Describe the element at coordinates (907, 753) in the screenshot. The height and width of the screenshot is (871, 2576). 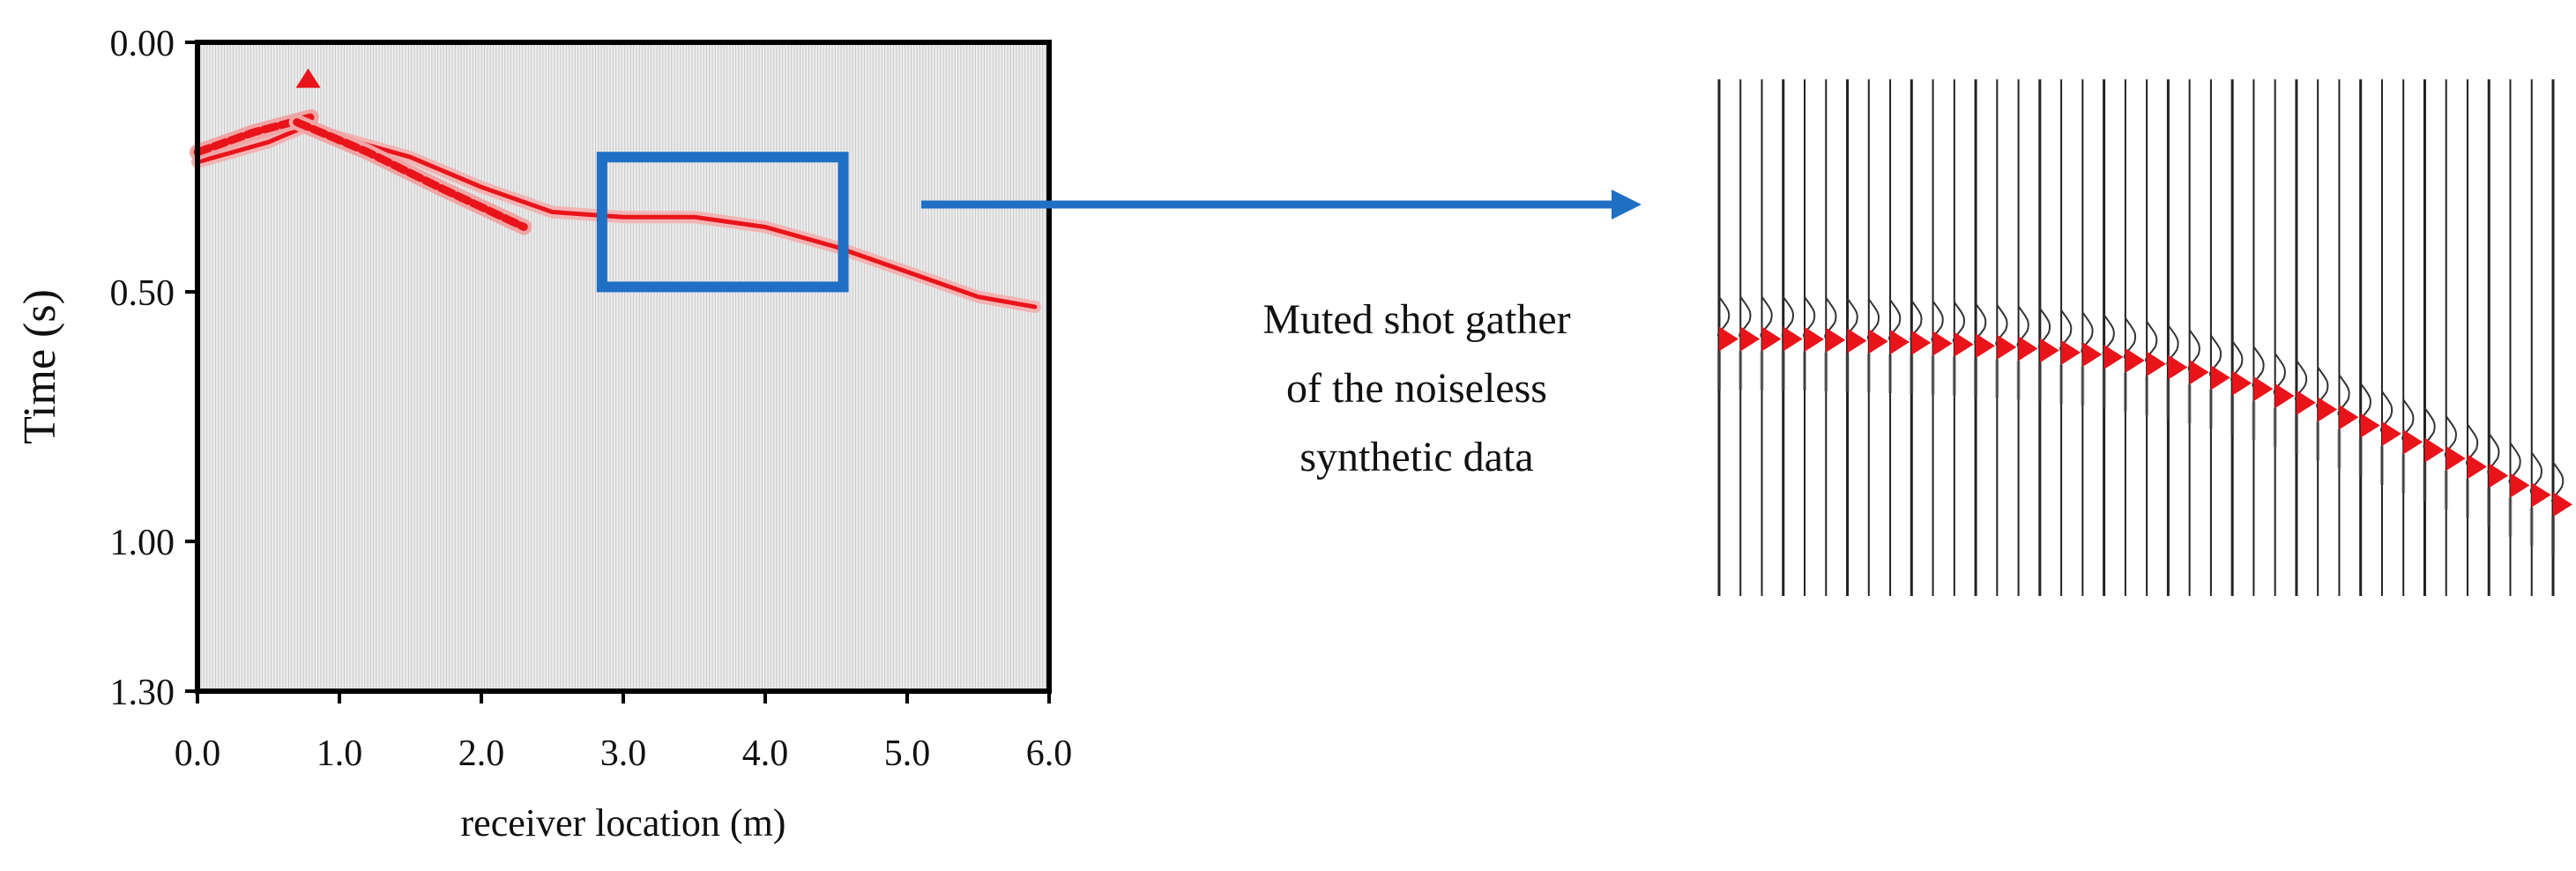
I see `x-tick-label: 5.0` at that location.